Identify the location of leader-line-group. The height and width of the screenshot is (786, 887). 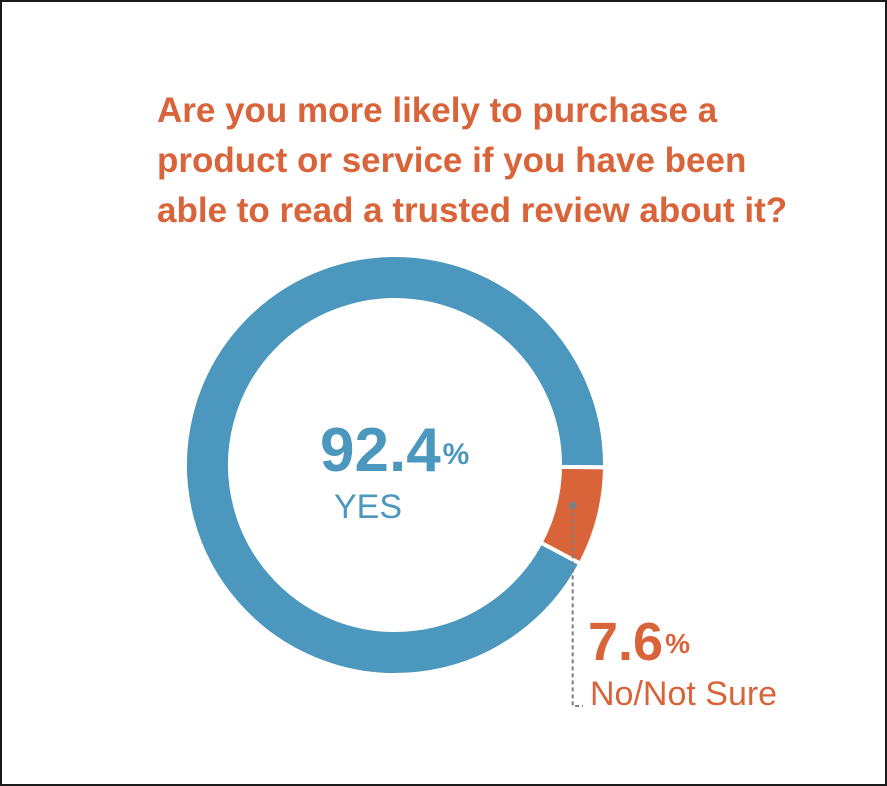
(575, 604).